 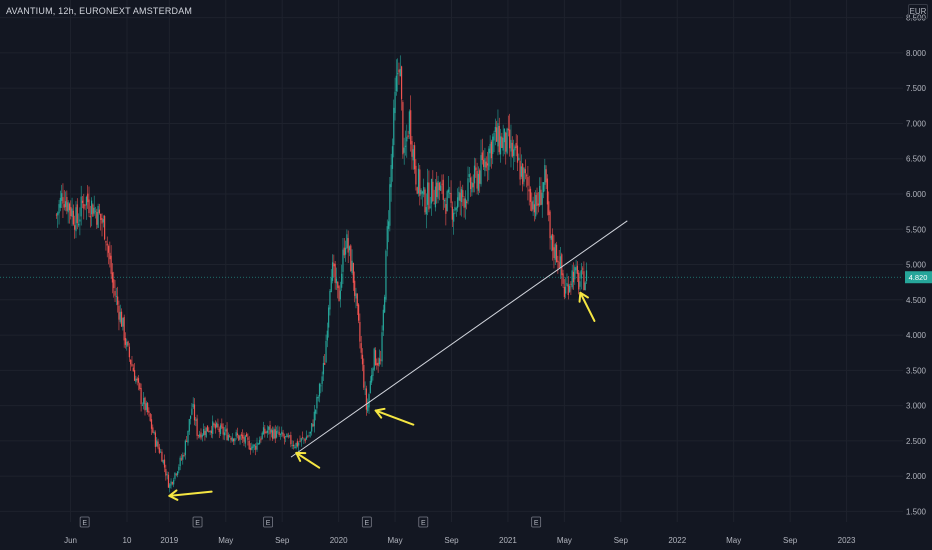 I want to click on x-tick-label: May, so click(x=733, y=540).